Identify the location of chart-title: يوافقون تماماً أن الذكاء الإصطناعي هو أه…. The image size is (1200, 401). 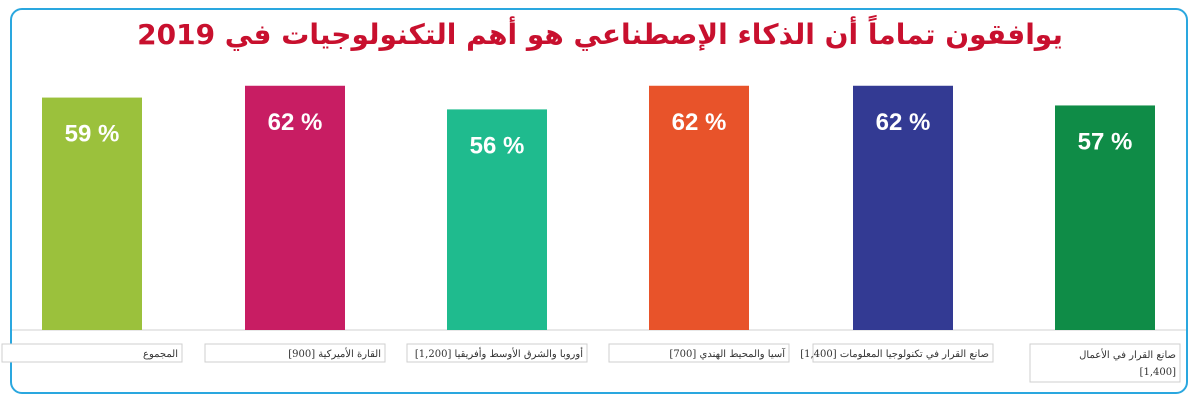
(600, 34).